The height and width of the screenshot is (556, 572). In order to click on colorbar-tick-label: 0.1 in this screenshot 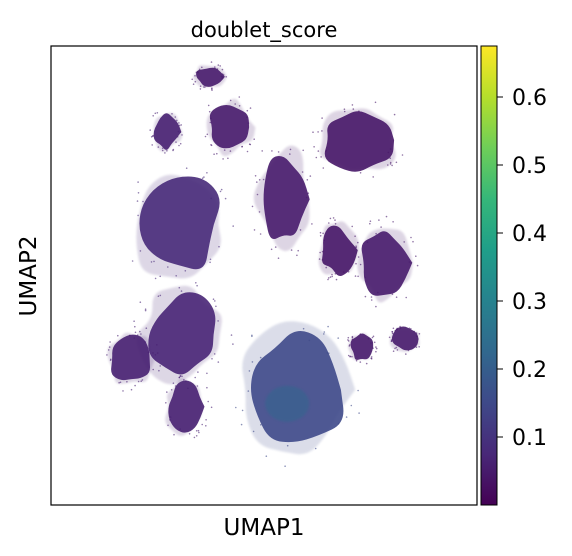, I will do `click(529, 438)`.